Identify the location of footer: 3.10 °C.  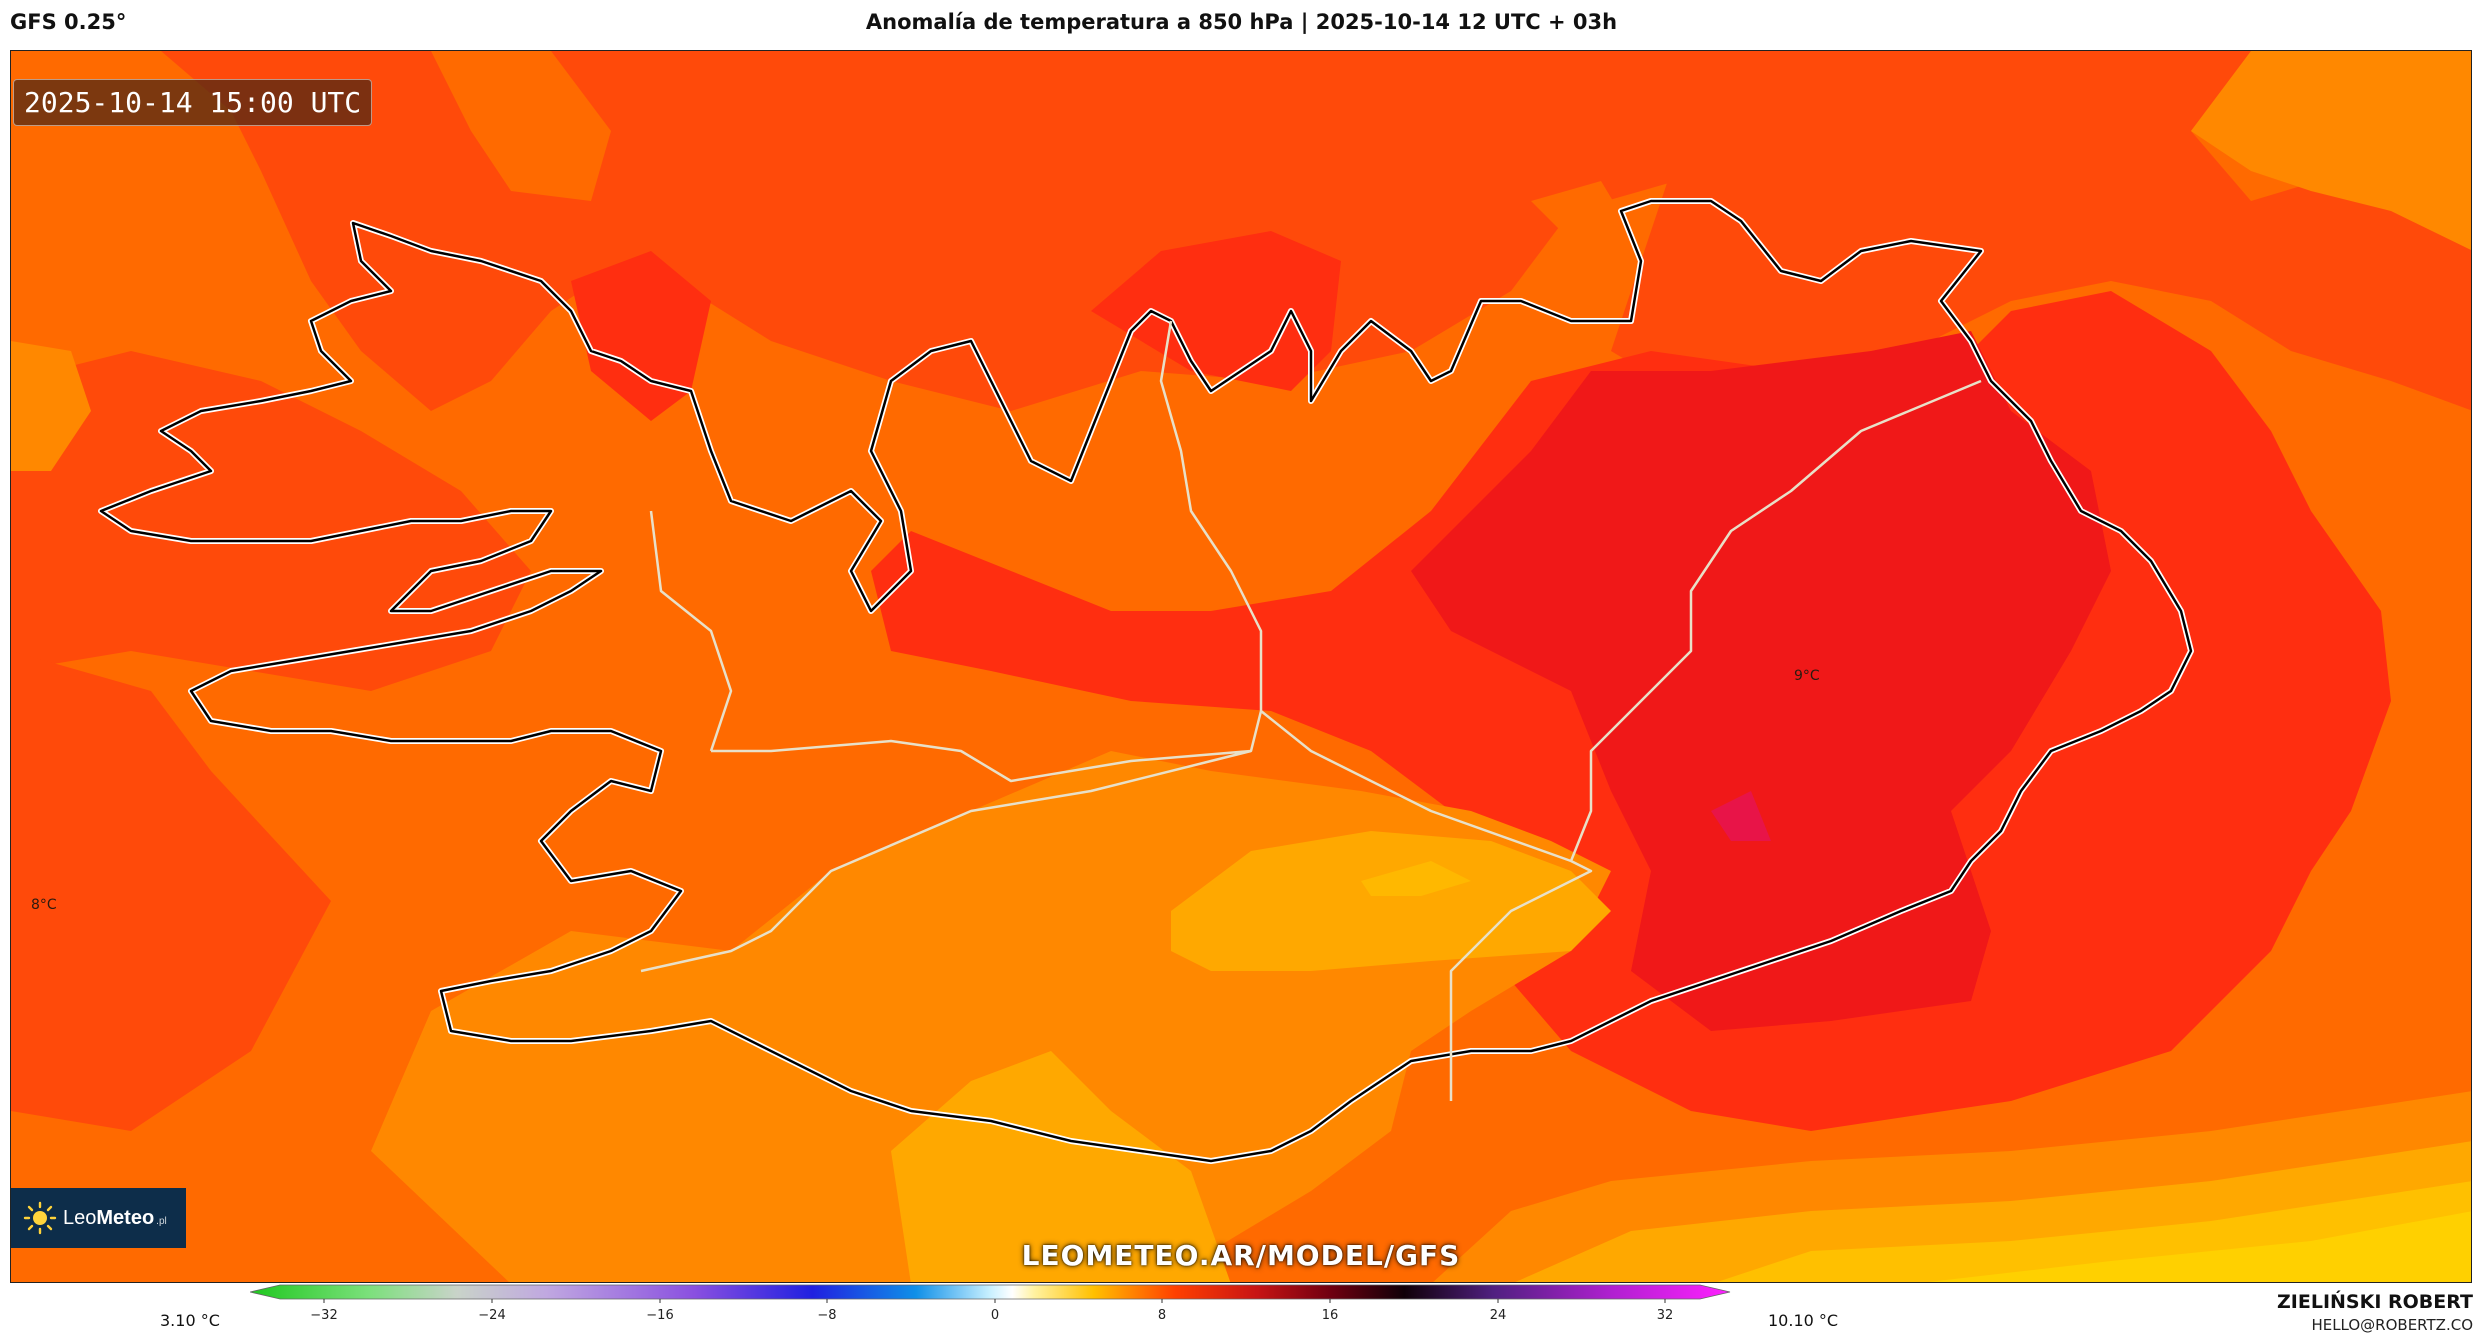
(1241, 1311).